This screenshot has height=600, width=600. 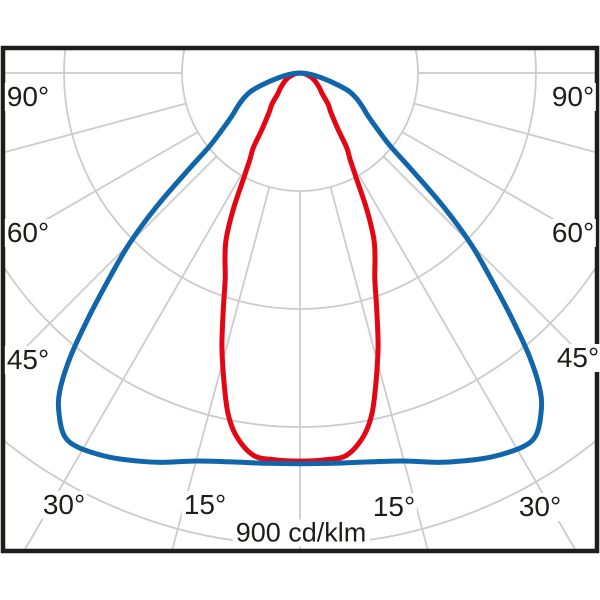 I want to click on angle-label-right-90: 90°, so click(x=573, y=96).